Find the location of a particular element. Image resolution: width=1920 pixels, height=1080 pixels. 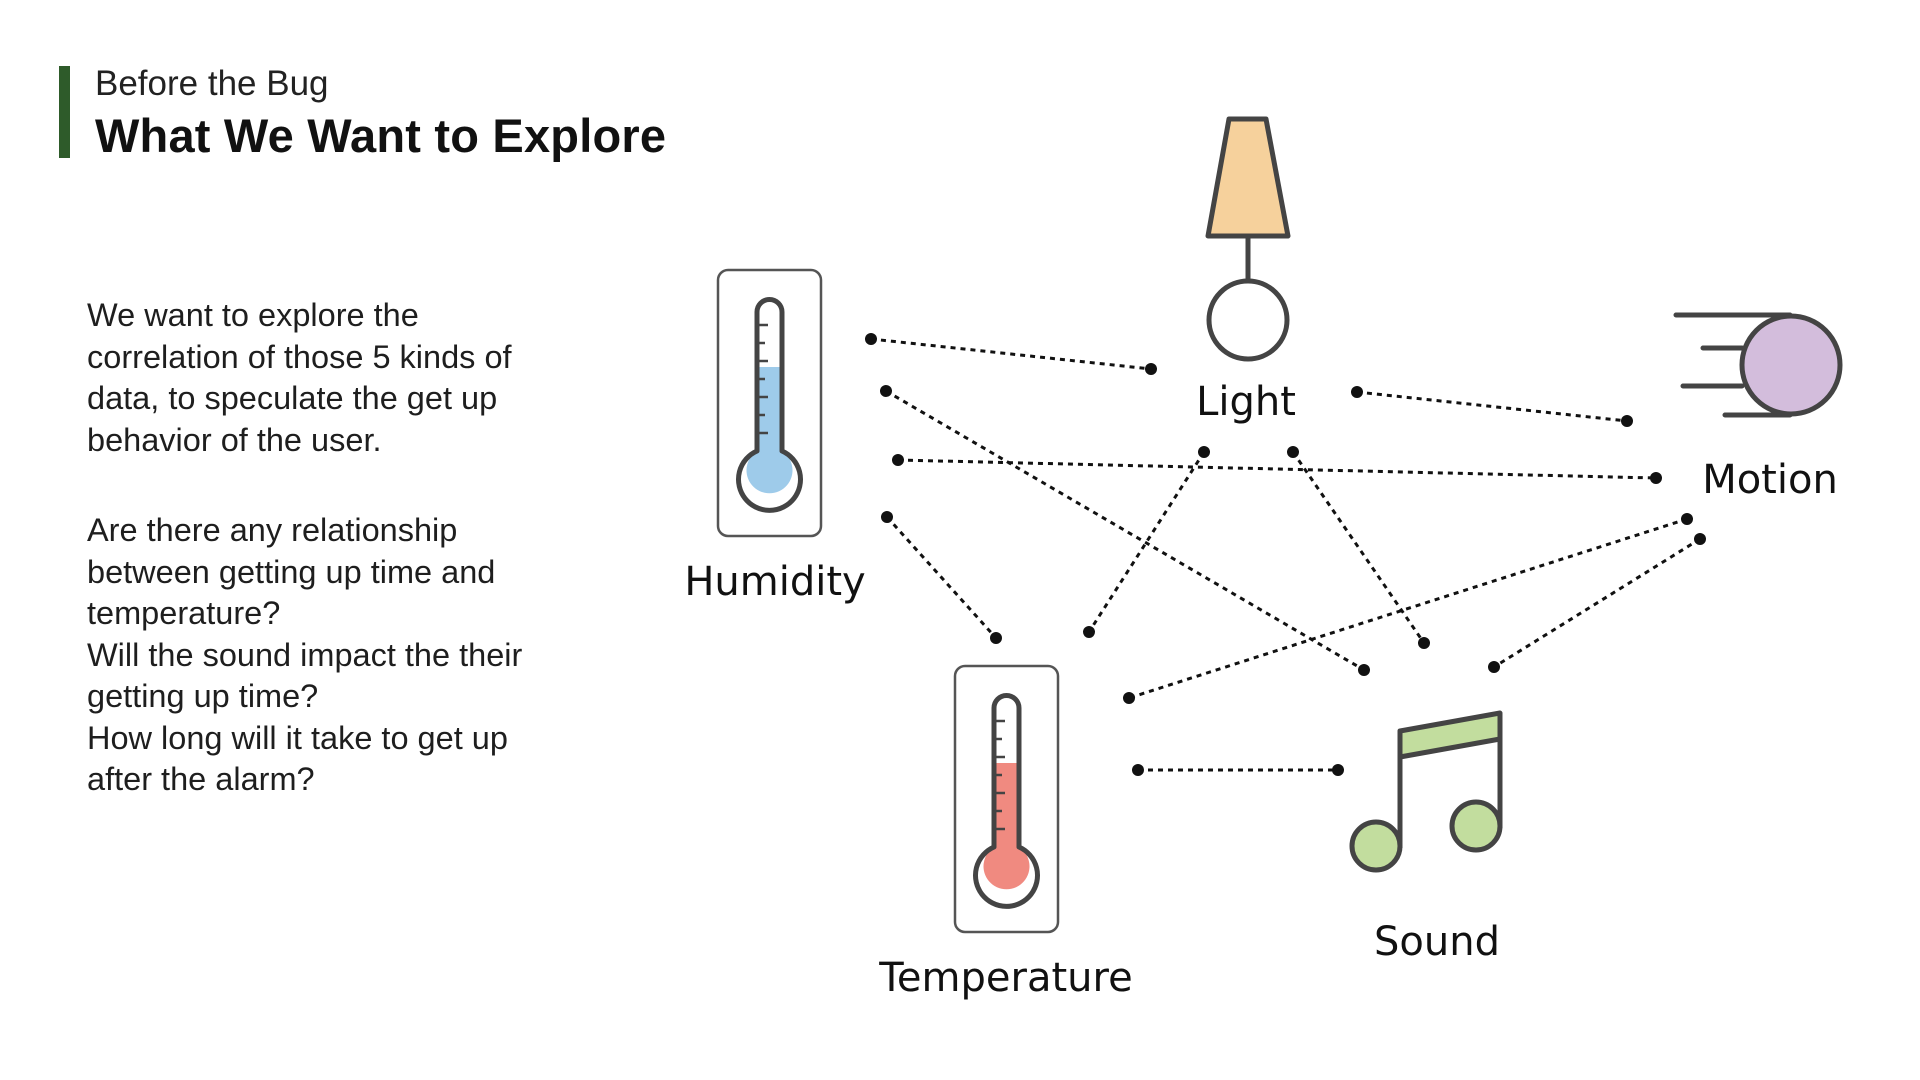

connection-humidity-sound is located at coordinates (1125, 530).